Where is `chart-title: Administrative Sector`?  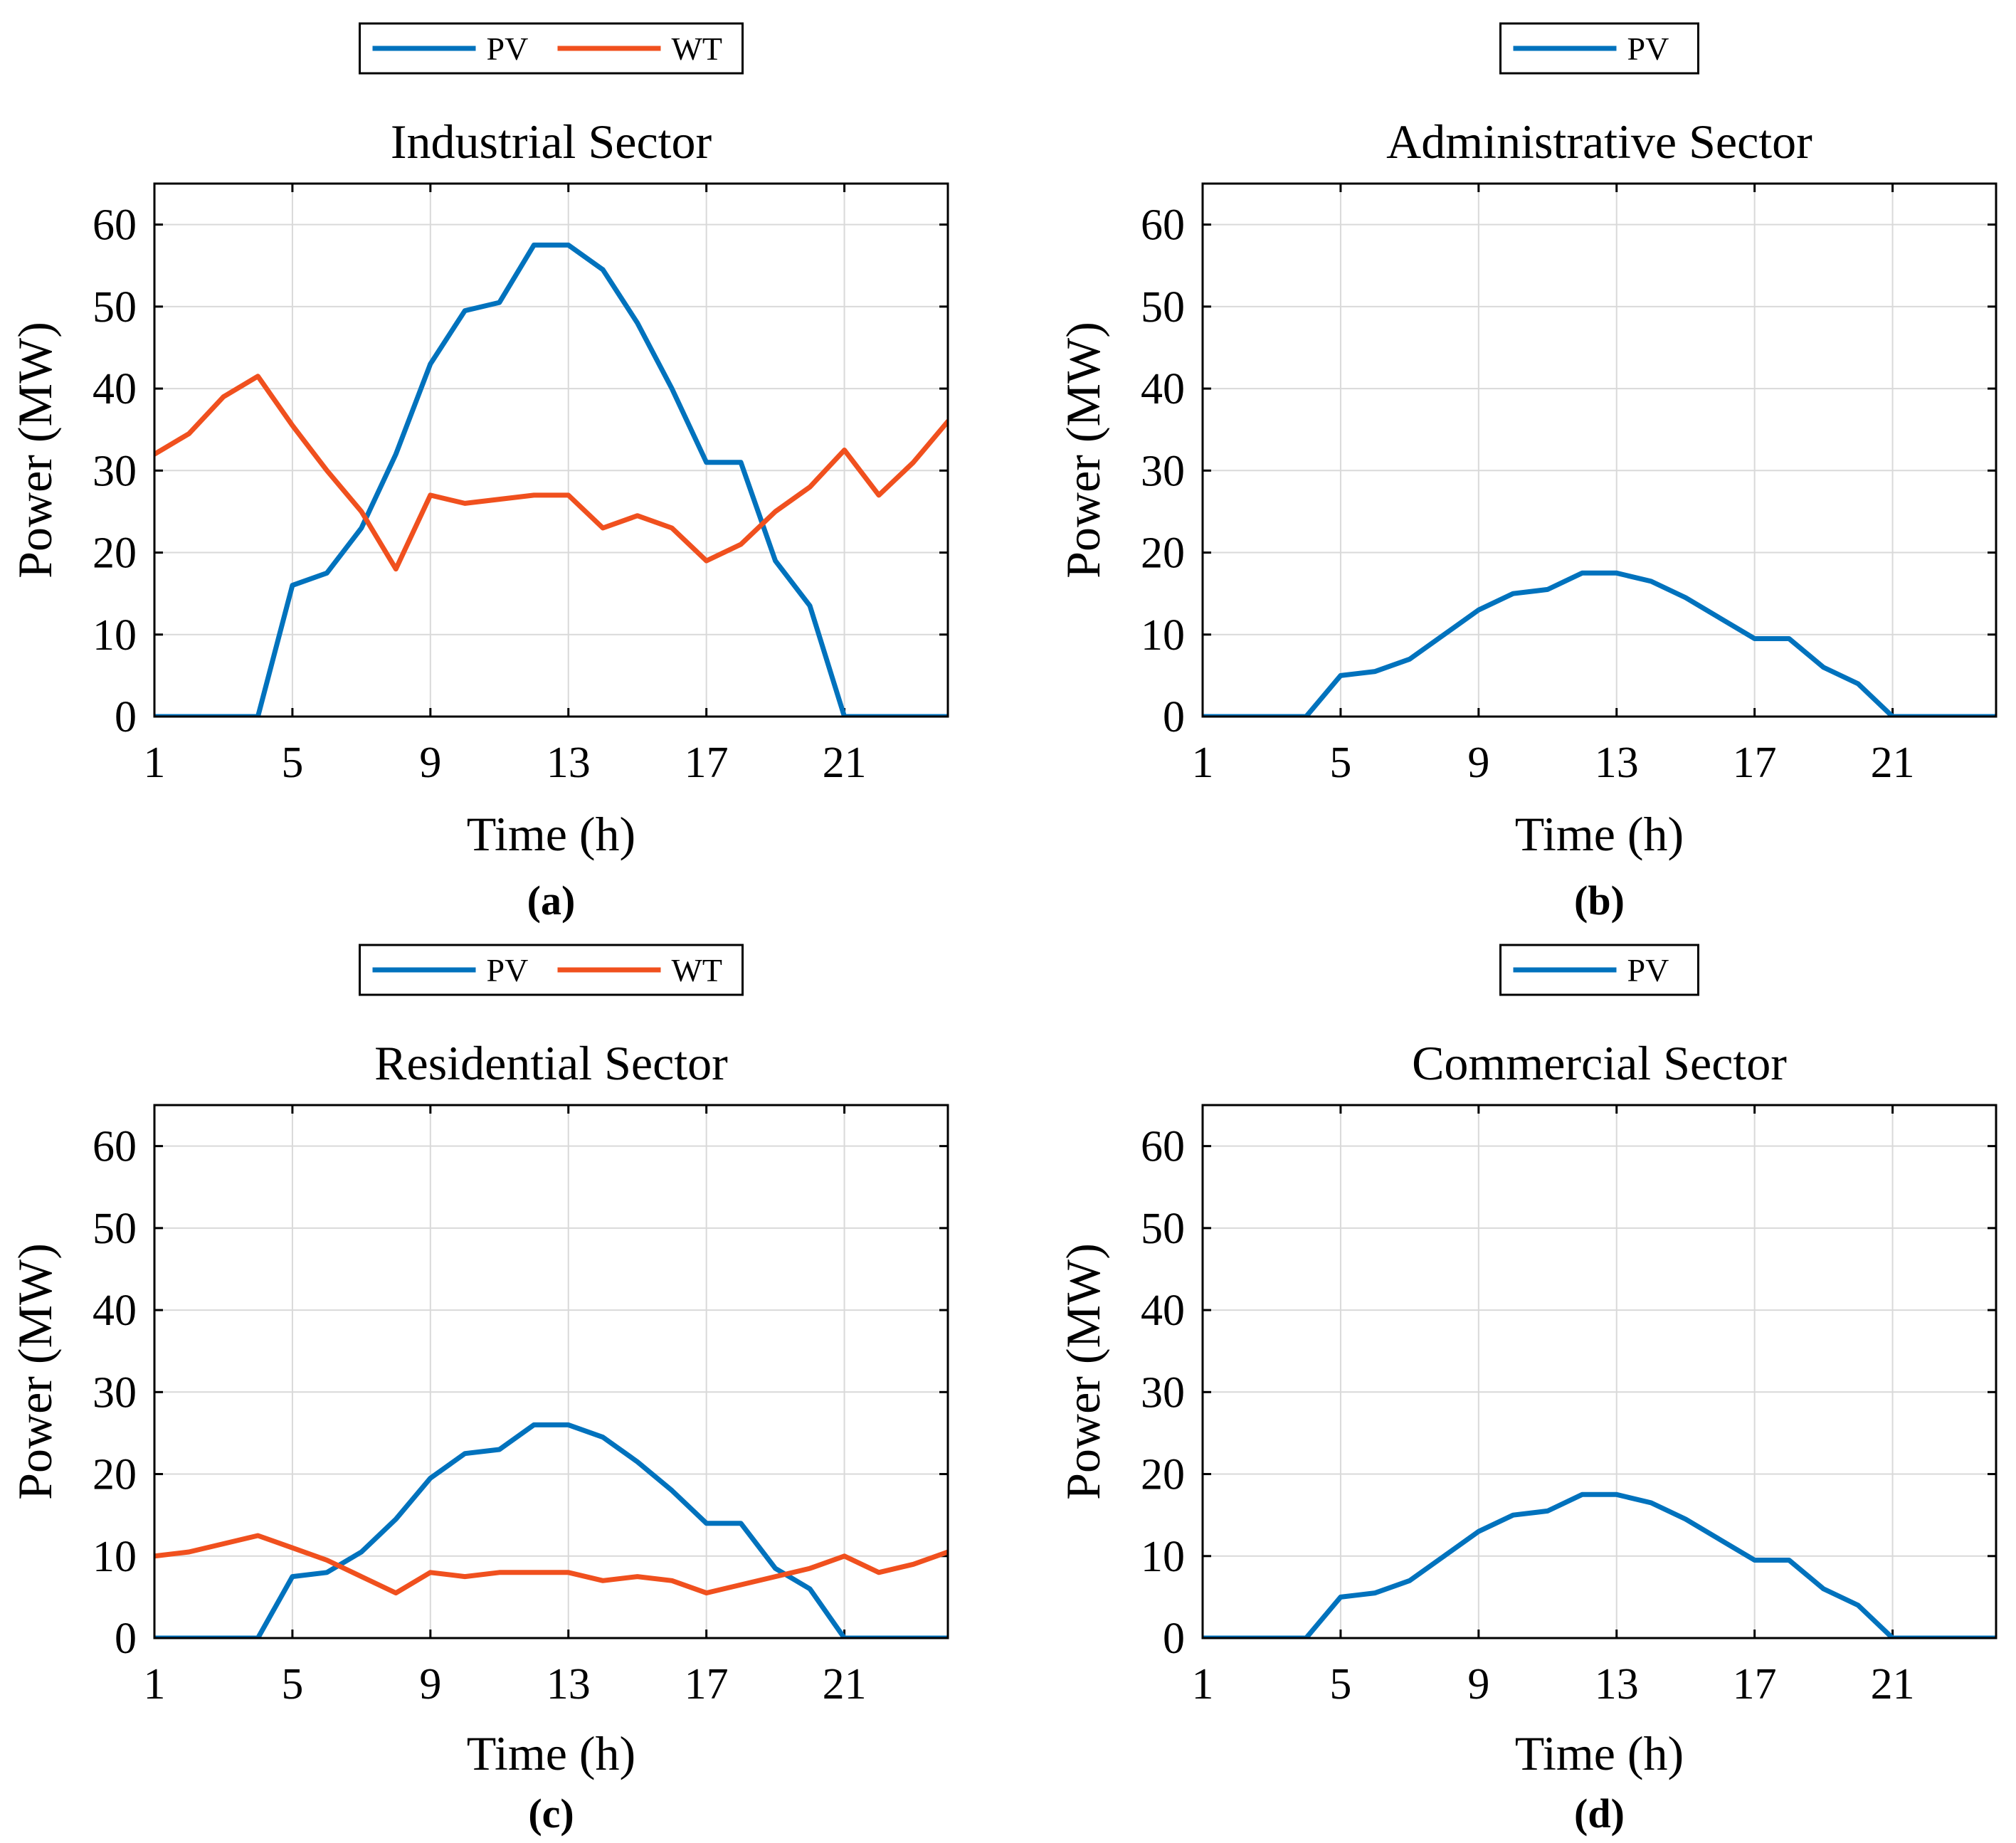
chart-title: Administrative Sector is located at coordinates (1599, 142).